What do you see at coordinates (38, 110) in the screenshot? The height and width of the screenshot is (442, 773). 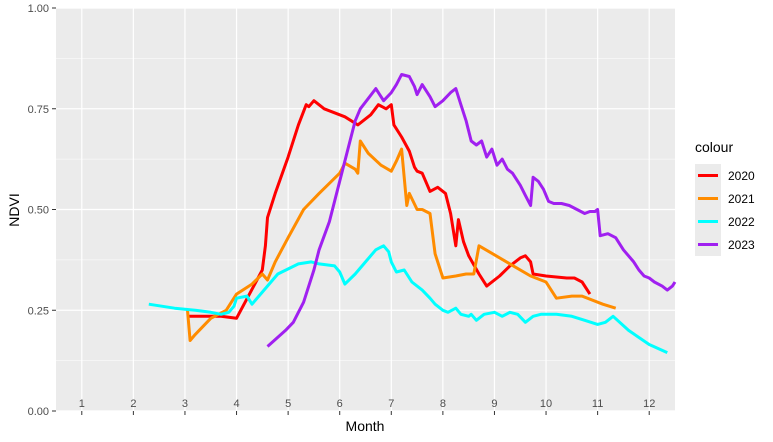 I see `y-tick-label: 0.75` at bounding box center [38, 110].